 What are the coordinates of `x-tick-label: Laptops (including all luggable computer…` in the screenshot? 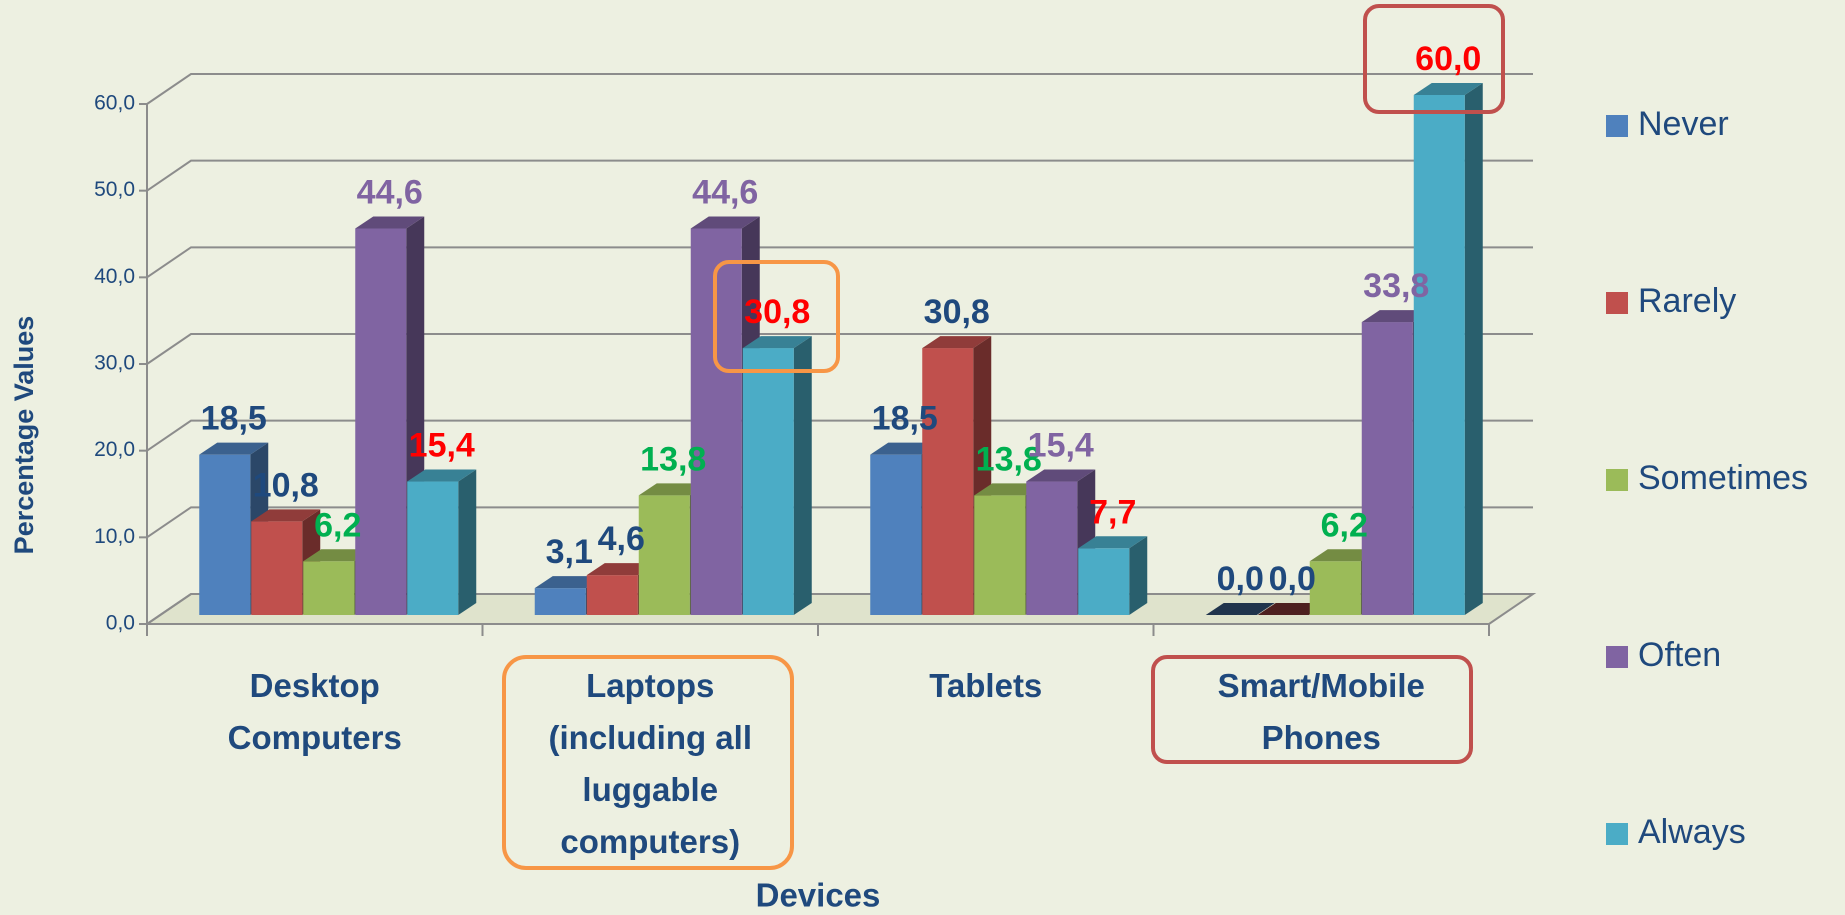 It's located at (650, 763).